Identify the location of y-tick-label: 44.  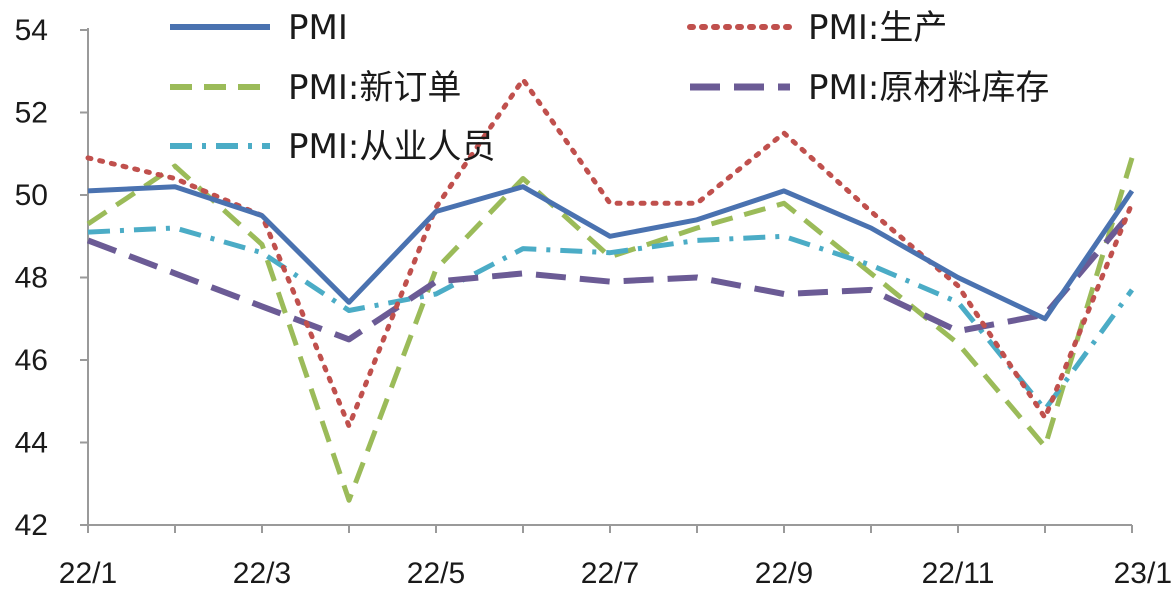
(31, 443).